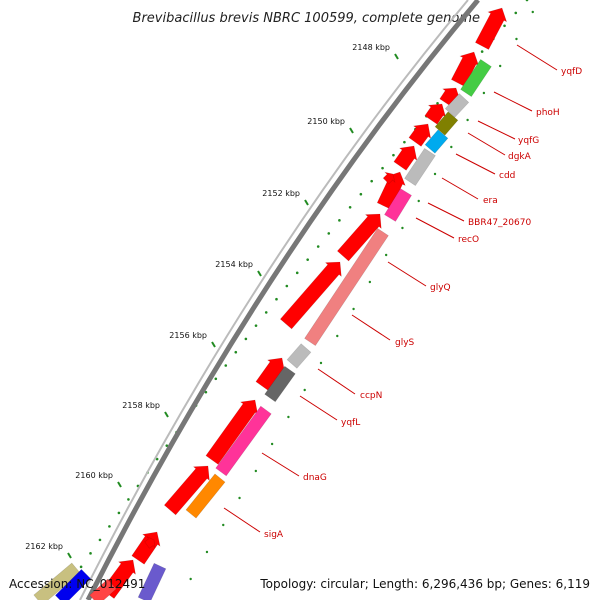 The height and width of the screenshot is (600, 600). Describe the element at coordinates (371, 47) in the screenshot. I see `tick-label: 2148 kbp` at that location.